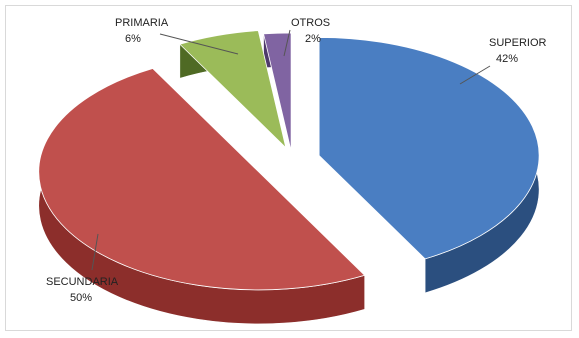 This screenshot has width=579, height=338. What do you see at coordinates (518, 43) in the screenshot?
I see `slice-label-superior: SUPERIOR` at bounding box center [518, 43].